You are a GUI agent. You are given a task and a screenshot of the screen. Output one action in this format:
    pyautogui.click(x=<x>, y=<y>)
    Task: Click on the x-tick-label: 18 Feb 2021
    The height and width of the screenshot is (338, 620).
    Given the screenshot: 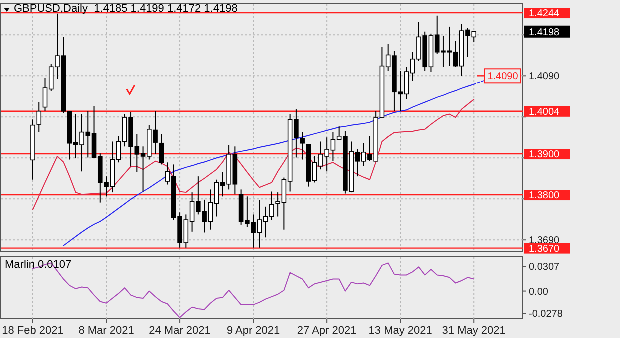 What is the action you would take?
    pyautogui.click(x=33, y=331)
    